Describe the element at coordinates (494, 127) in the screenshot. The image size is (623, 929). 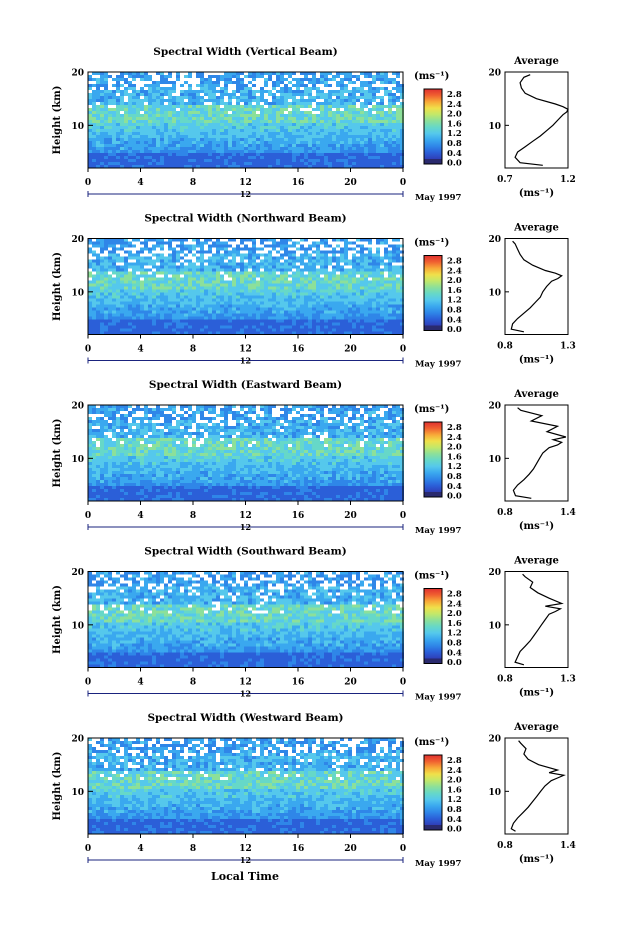
I see `profile-y-tick-label: 10` at that location.